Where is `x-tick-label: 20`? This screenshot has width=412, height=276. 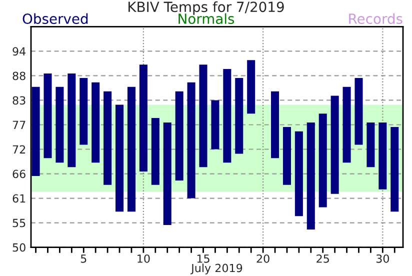
x-tick-label: 20 is located at coordinates (263, 258).